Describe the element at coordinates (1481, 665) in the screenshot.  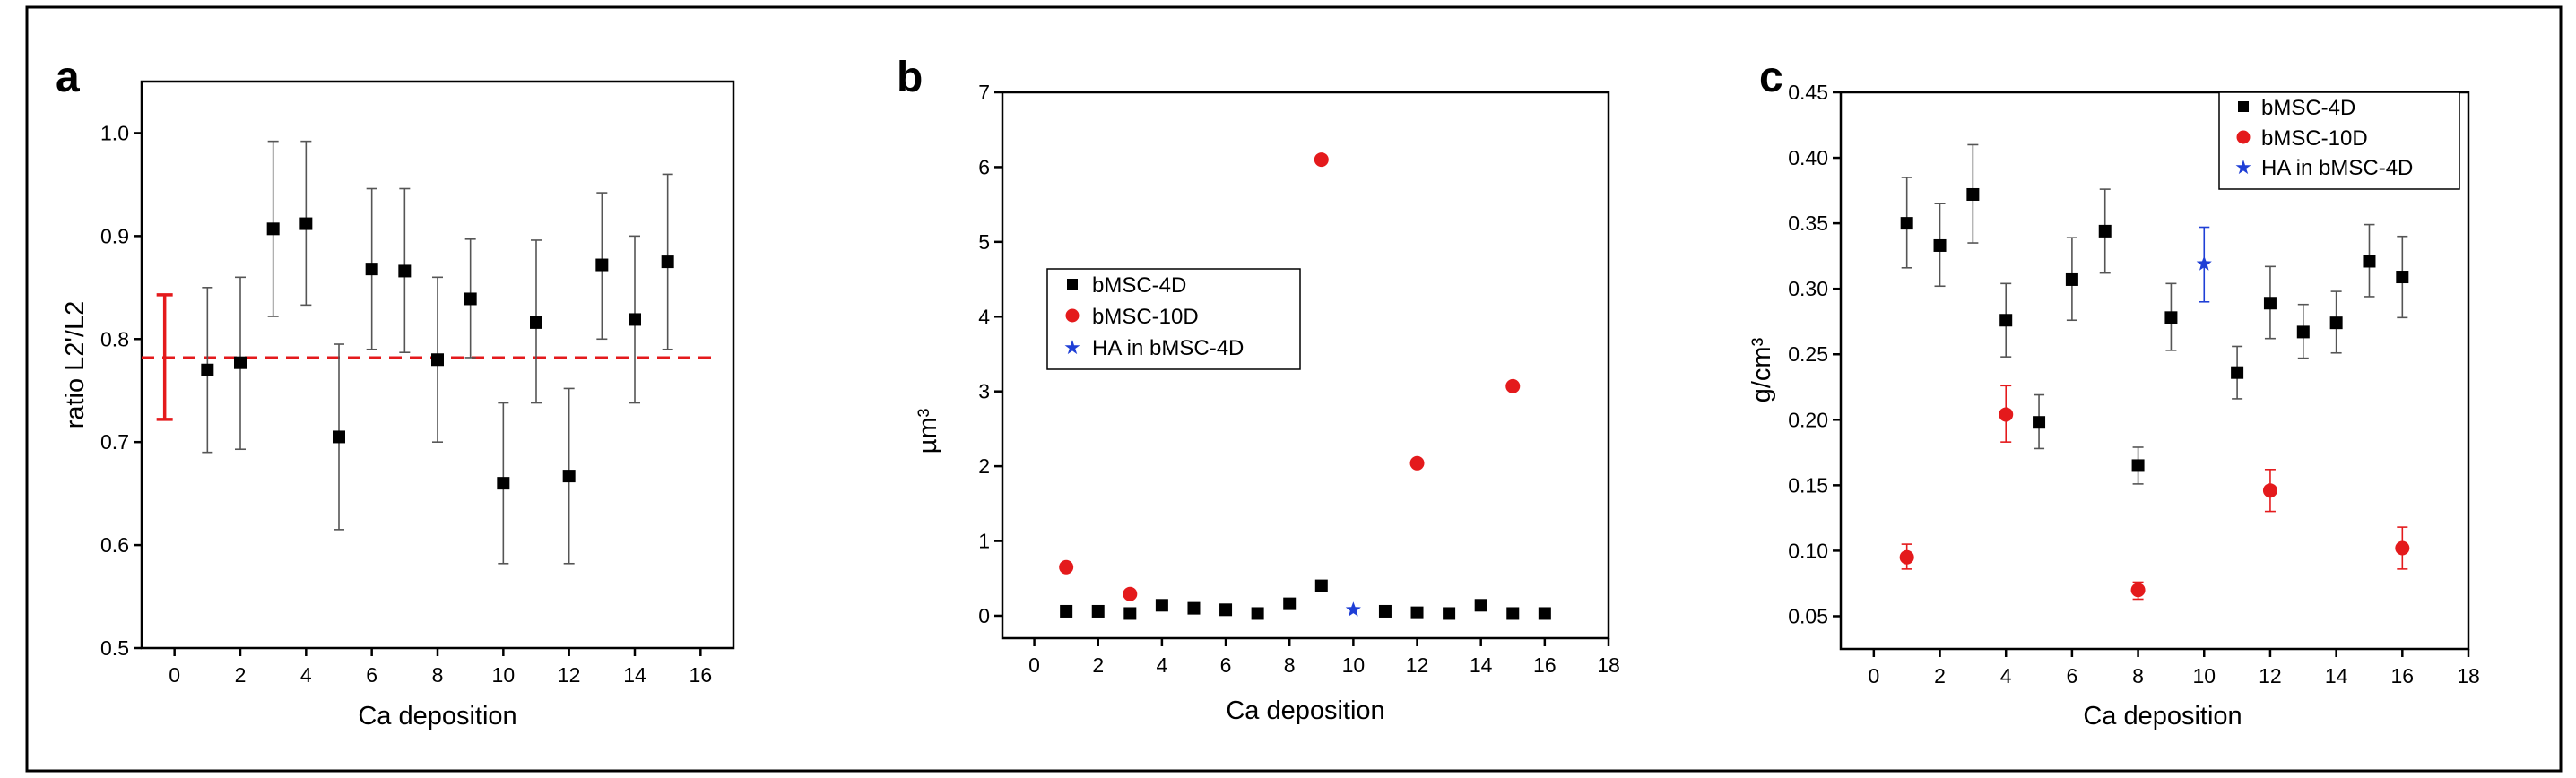
I see `panel-b-x-tick-label: 14` at that location.